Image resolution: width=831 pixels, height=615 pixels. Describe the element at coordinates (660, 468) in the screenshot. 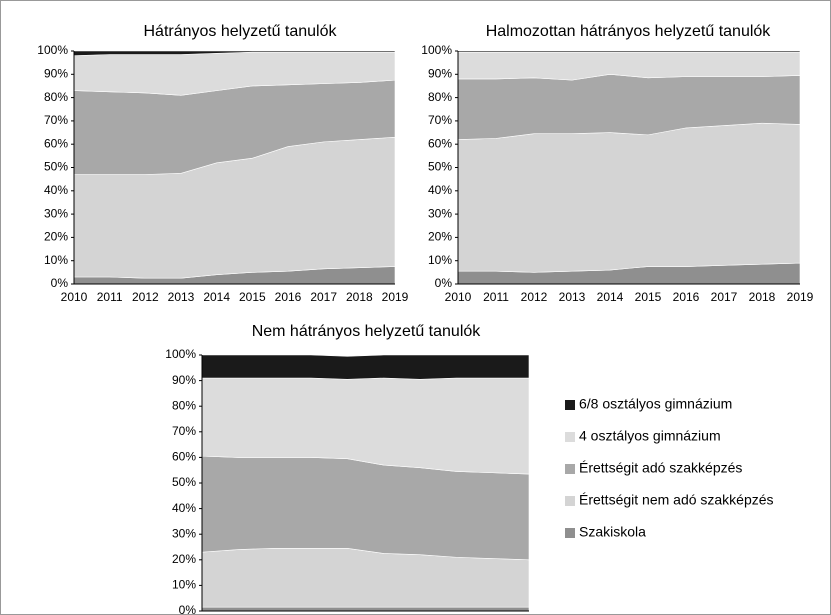

I see `legend-label: Érettségit adó szakképzés` at that location.